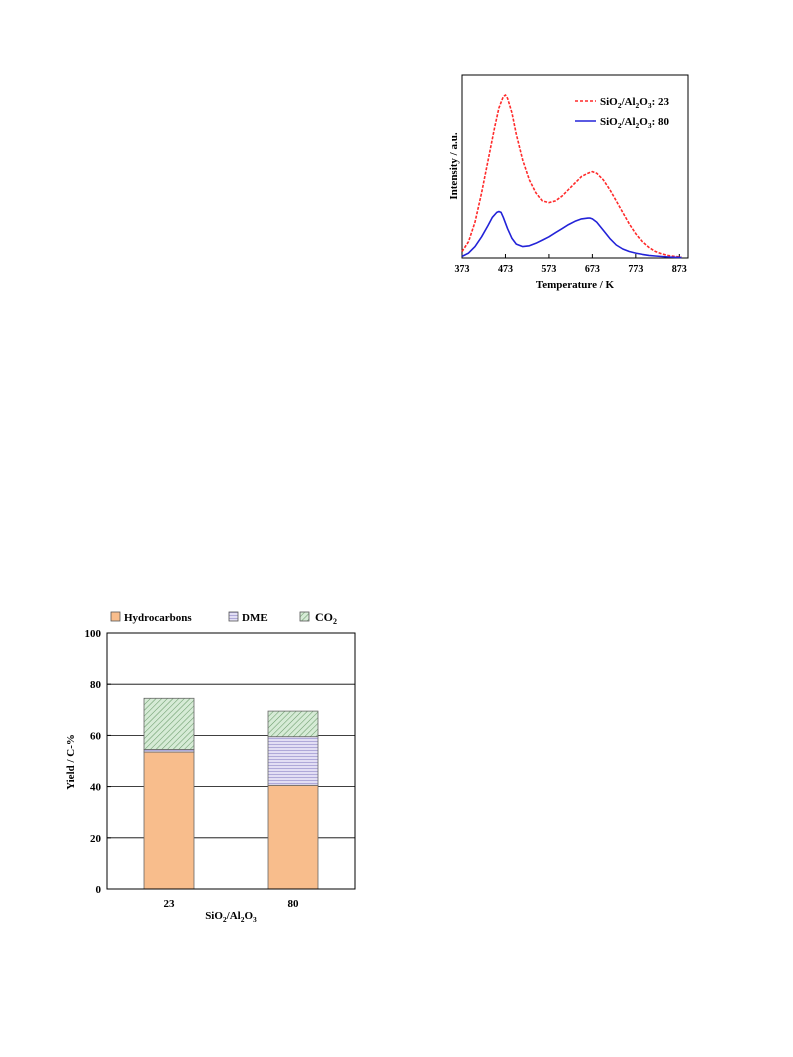  Describe the element at coordinates (96, 788) in the screenshot. I see `y-tick-label: 40` at that location.